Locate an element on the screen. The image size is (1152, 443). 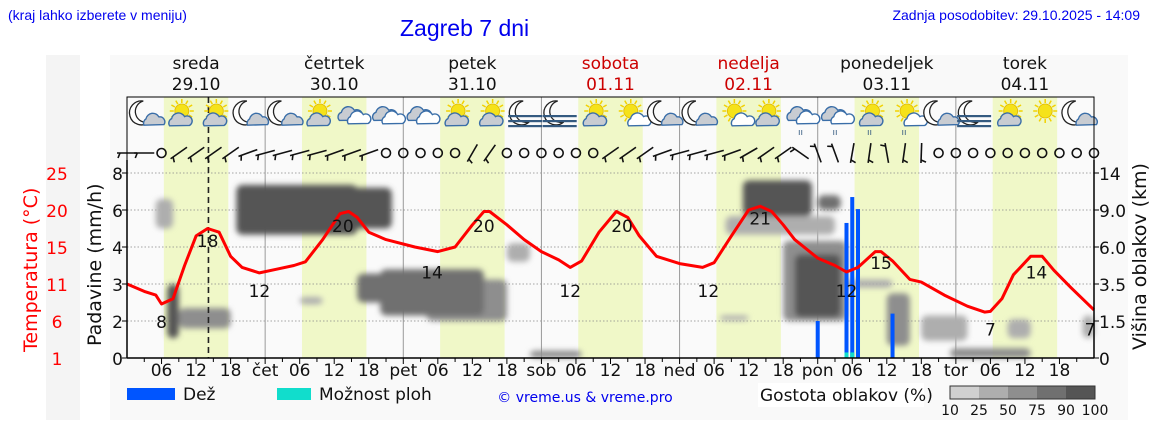
temperature-label: 7 is located at coordinates (1090, 331).